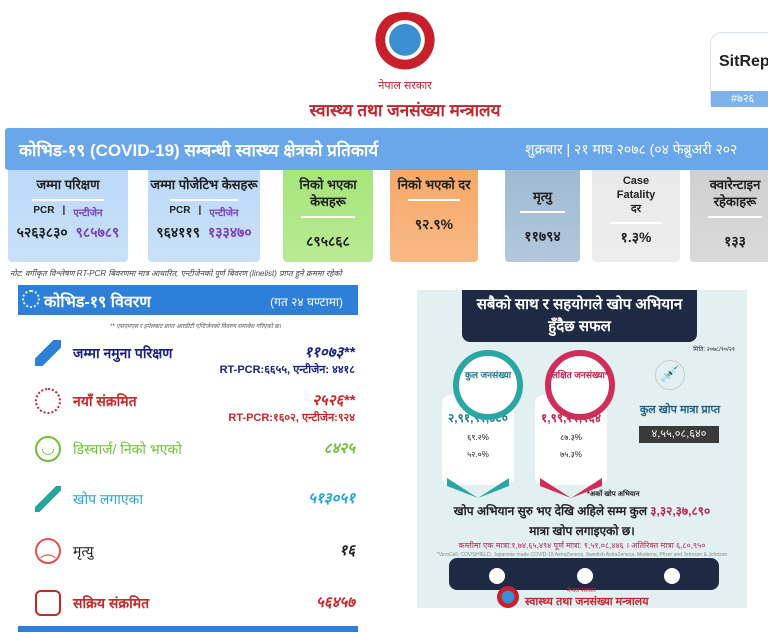 The width and height of the screenshot is (768, 632). I want to click on infographic-date: मिति: २०७८/१०/२१, so click(714, 350).